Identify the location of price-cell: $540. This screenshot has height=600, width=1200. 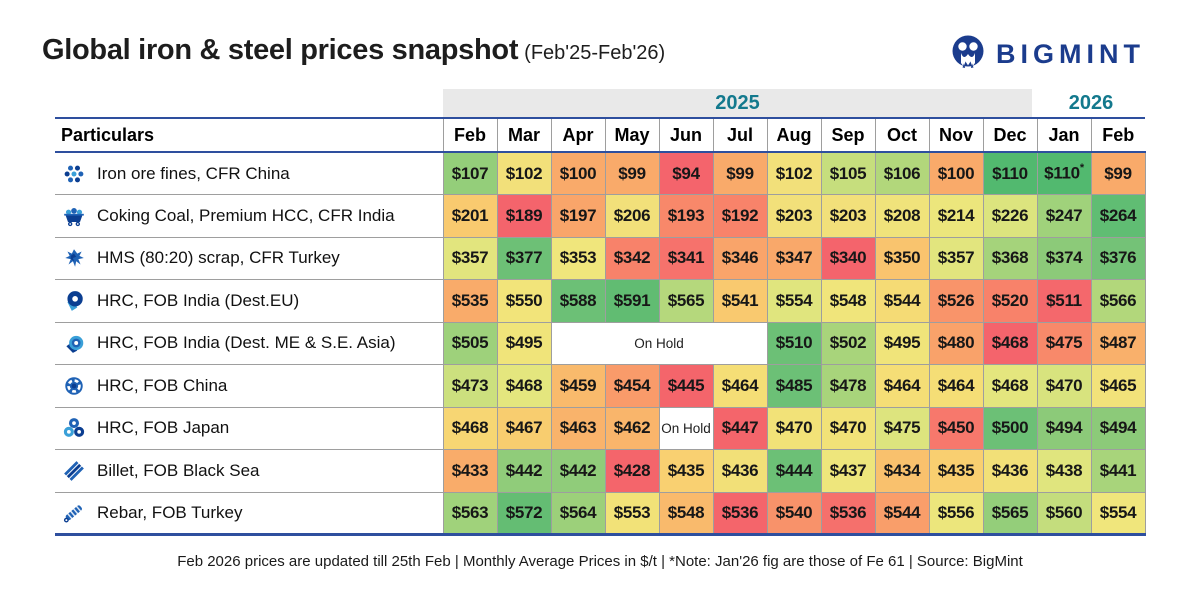
(794, 513).